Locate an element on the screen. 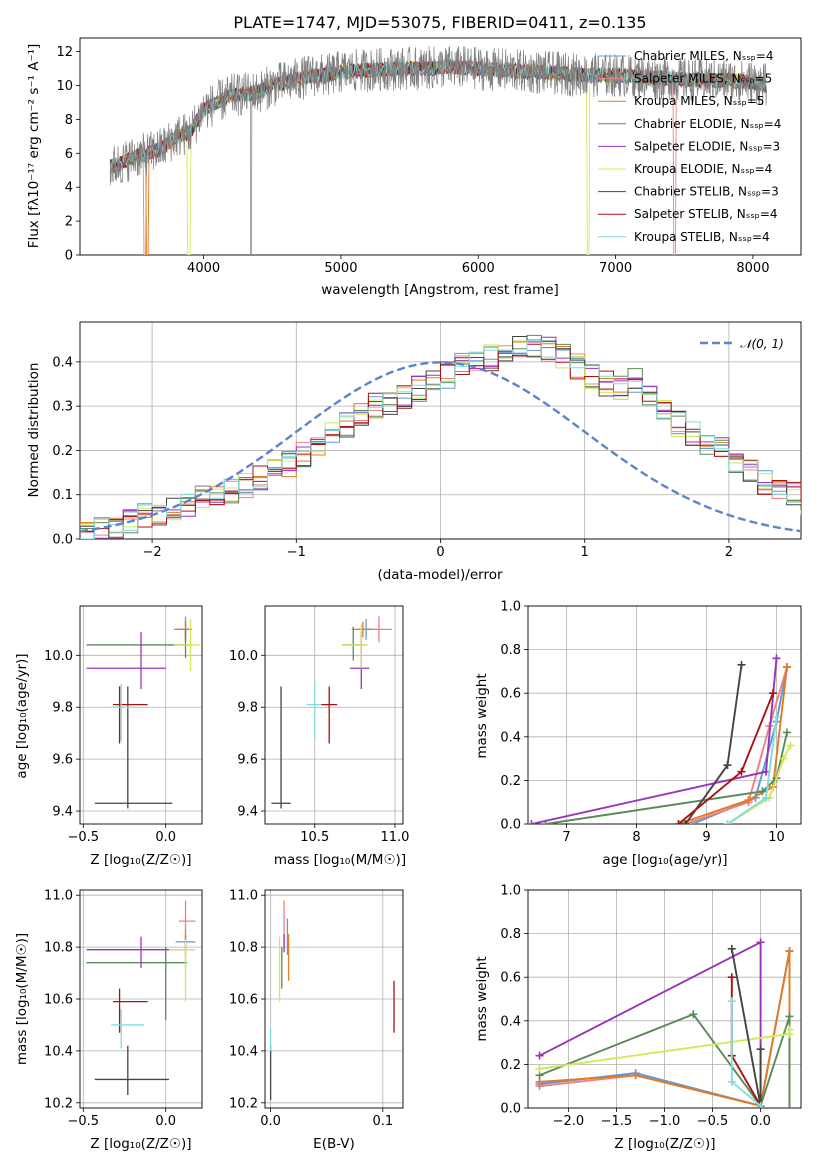 The width and height of the screenshot is (819, 1170). massEBV-xlabel: E(B-V) is located at coordinates (334, 1144).